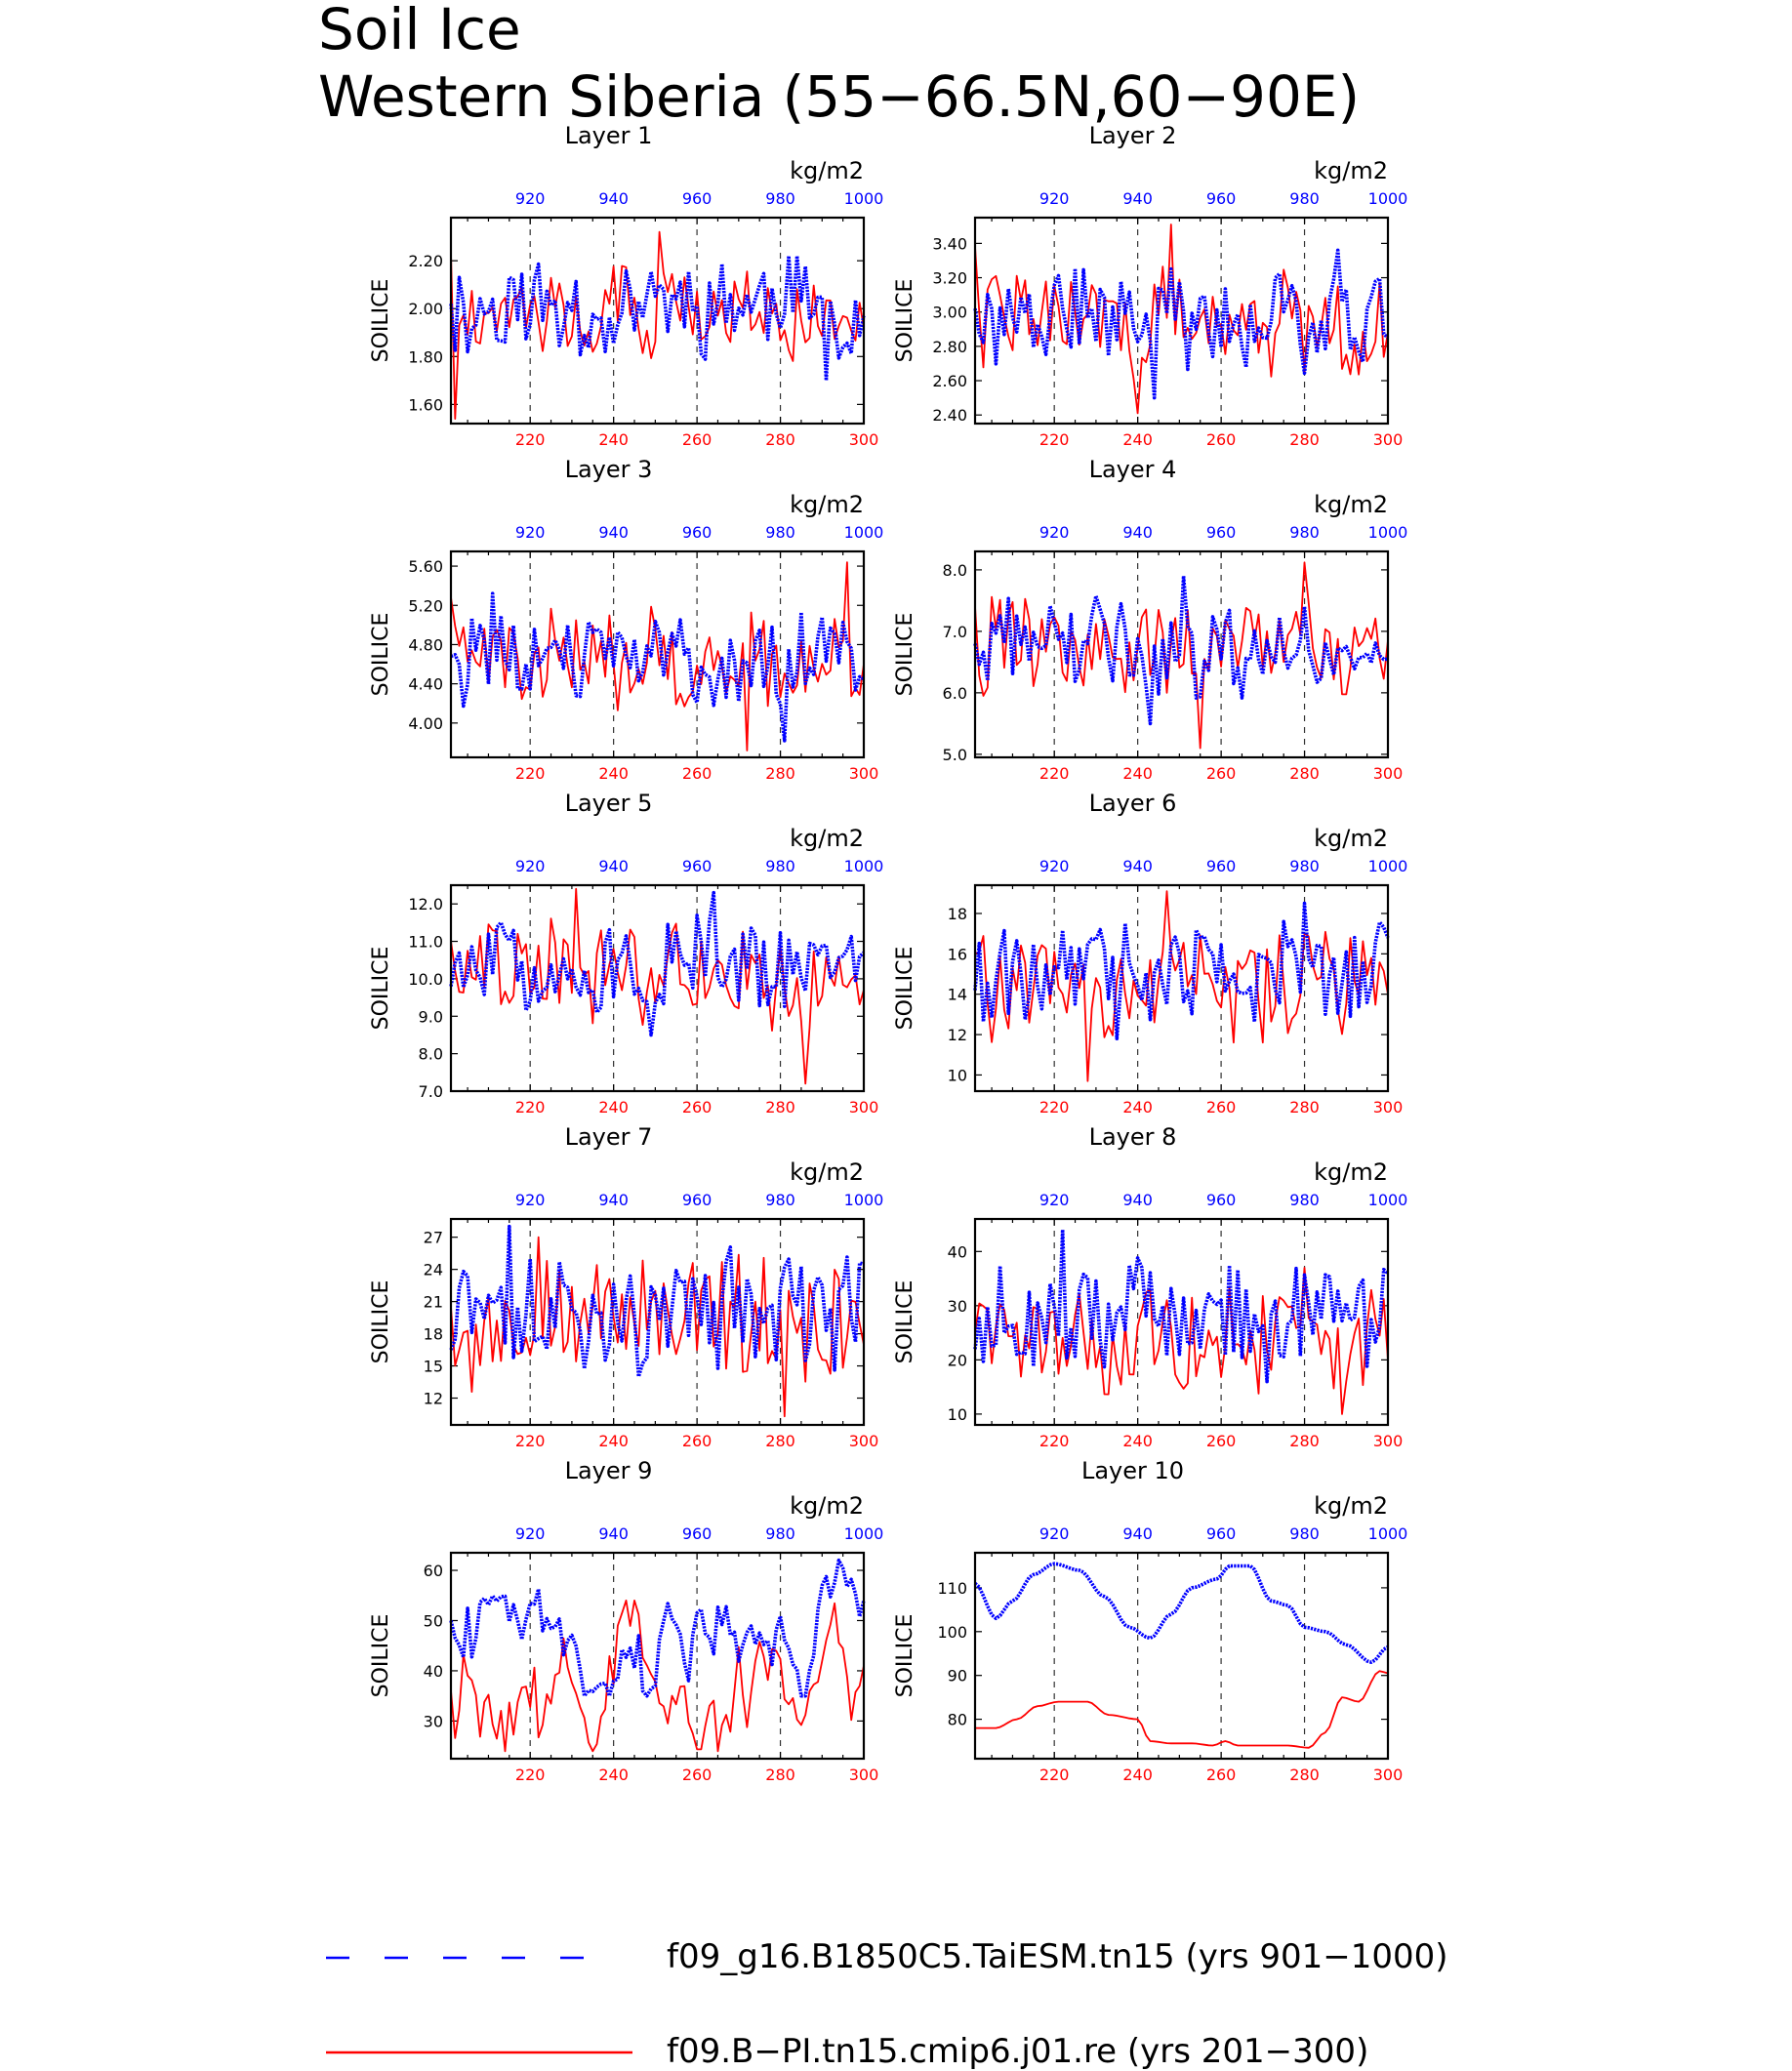  I want to click on y-tick-label: 12.0, so click(425, 904).